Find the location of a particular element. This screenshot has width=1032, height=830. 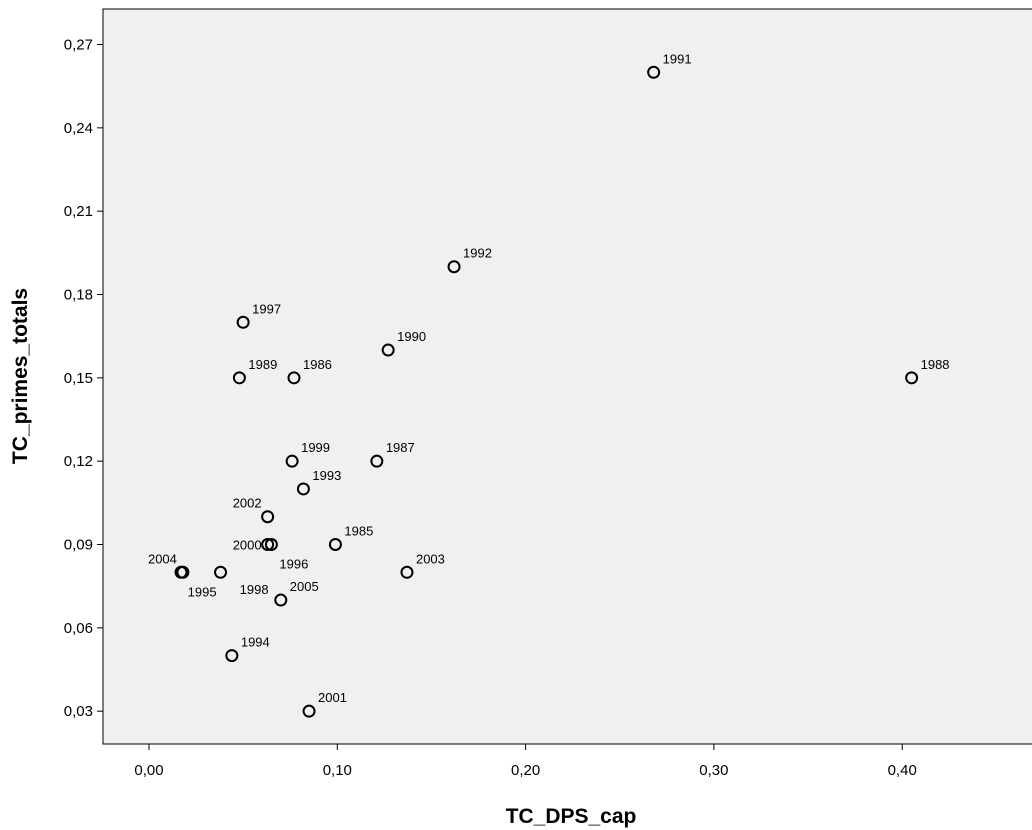

y-axis-title: TC_primes_totals is located at coordinates (20, 376).